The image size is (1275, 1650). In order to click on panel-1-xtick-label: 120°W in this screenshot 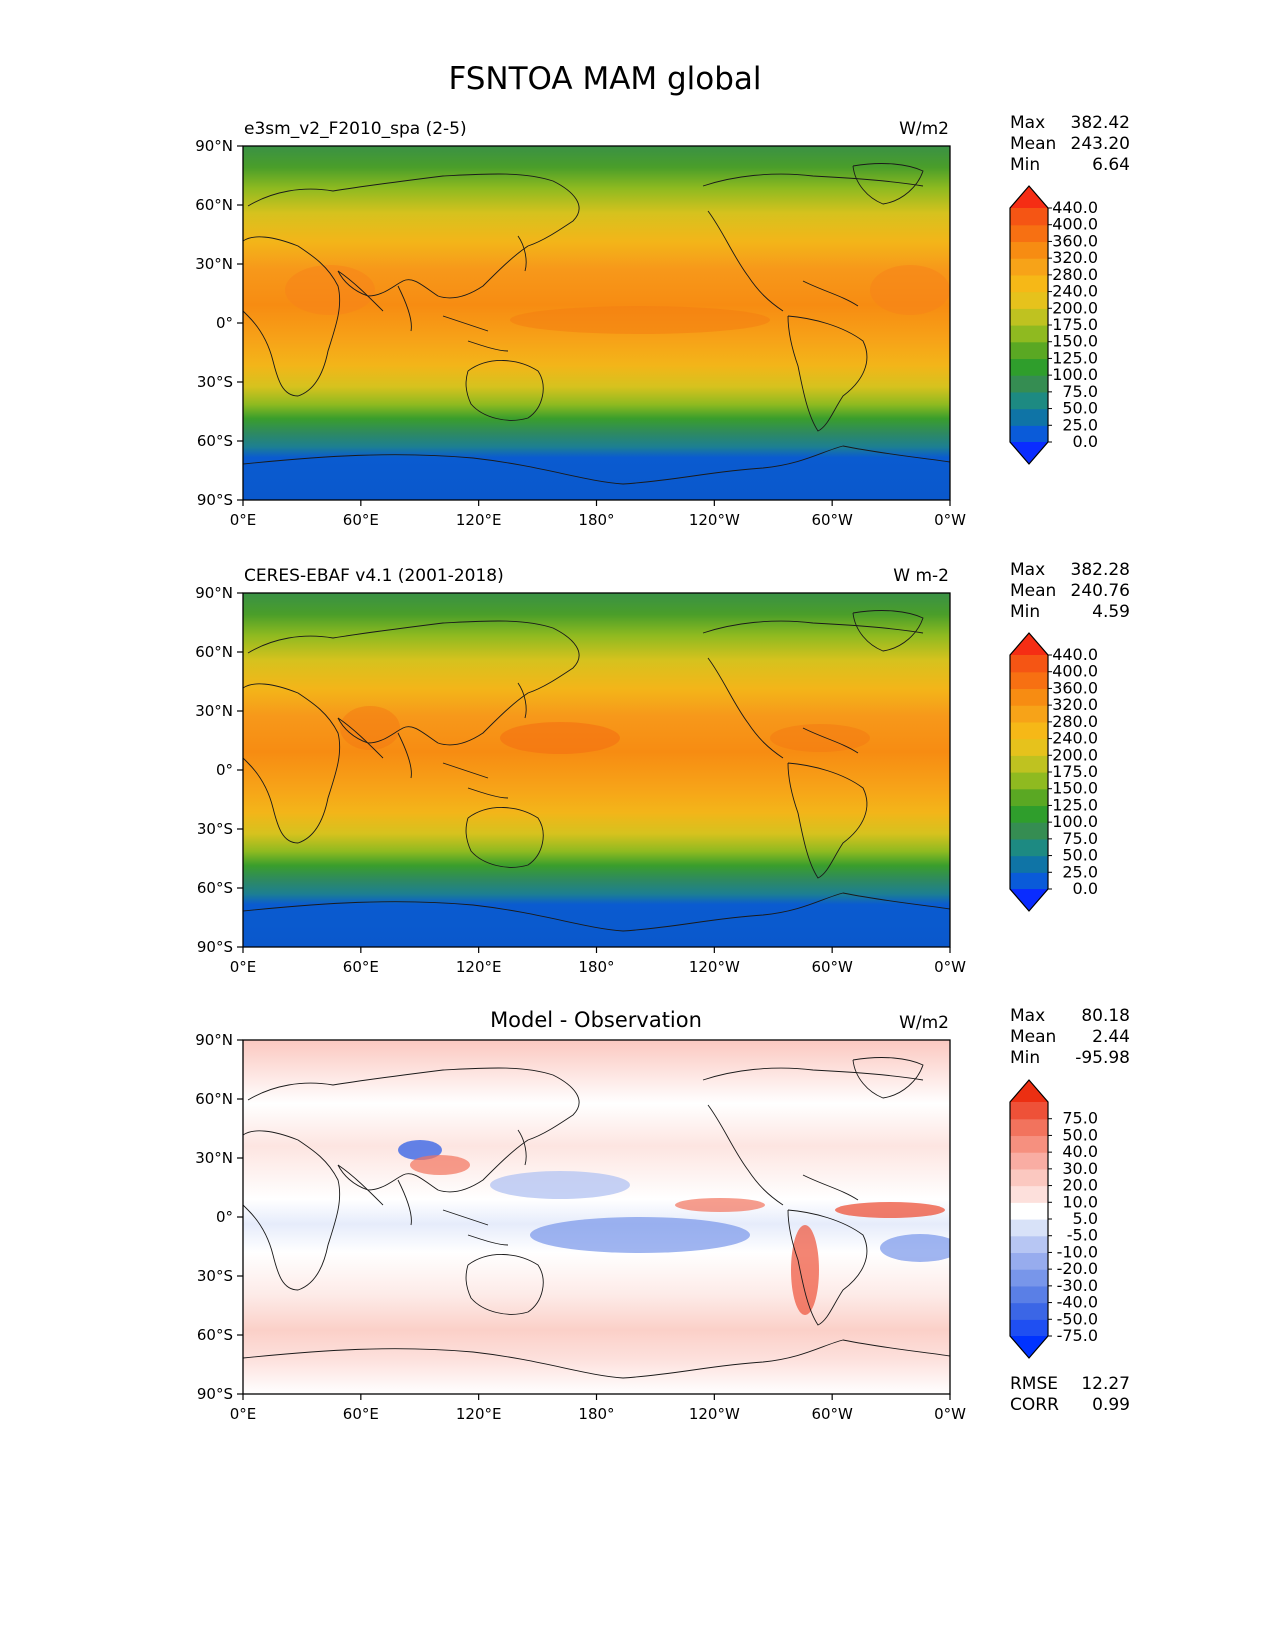, I will do `click(714, 520)`.